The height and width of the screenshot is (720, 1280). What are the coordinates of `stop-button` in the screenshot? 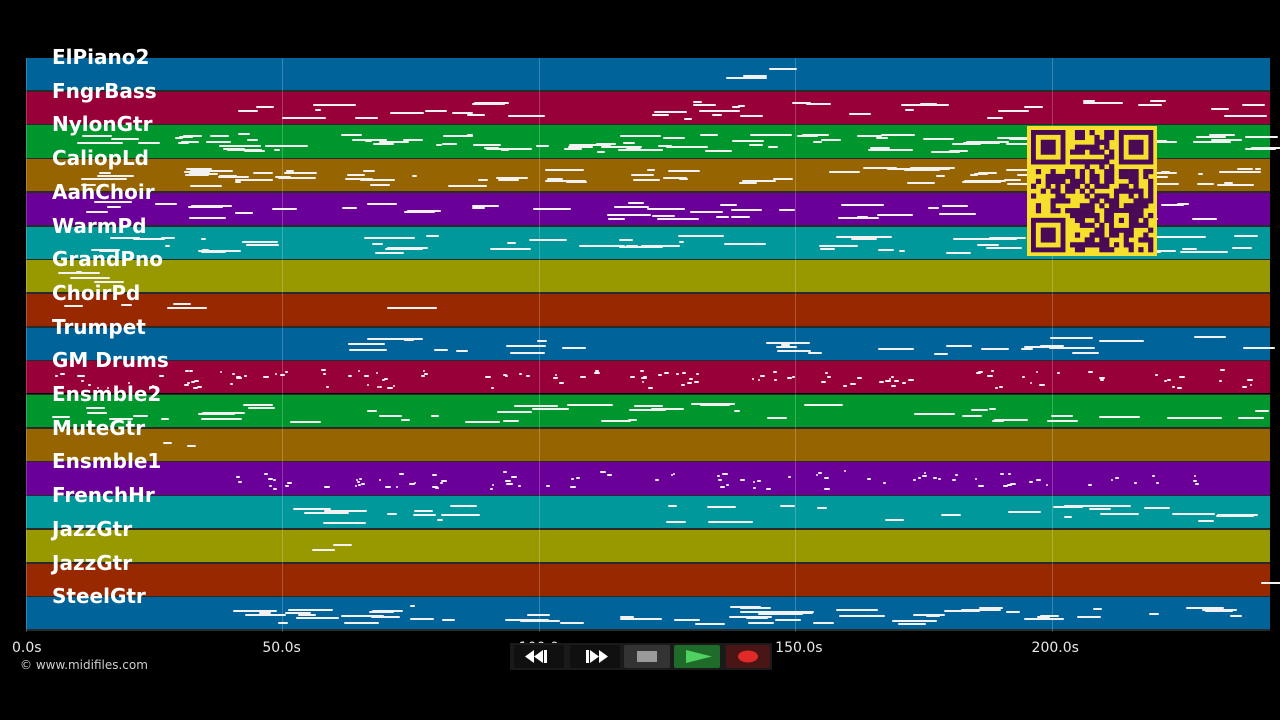 It's located at (647, 656).